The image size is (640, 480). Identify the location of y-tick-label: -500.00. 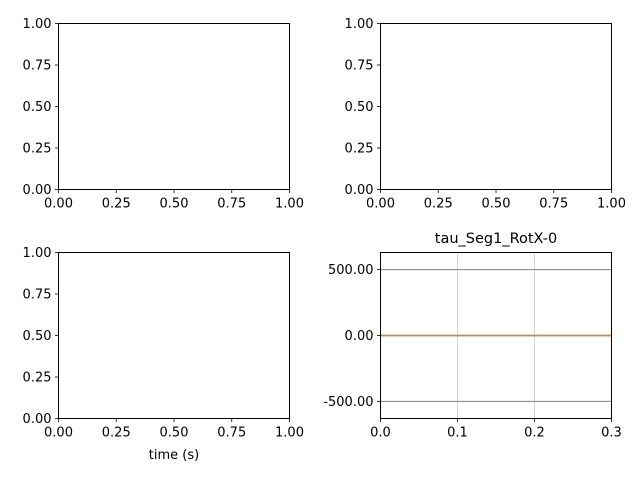
(348, 402).